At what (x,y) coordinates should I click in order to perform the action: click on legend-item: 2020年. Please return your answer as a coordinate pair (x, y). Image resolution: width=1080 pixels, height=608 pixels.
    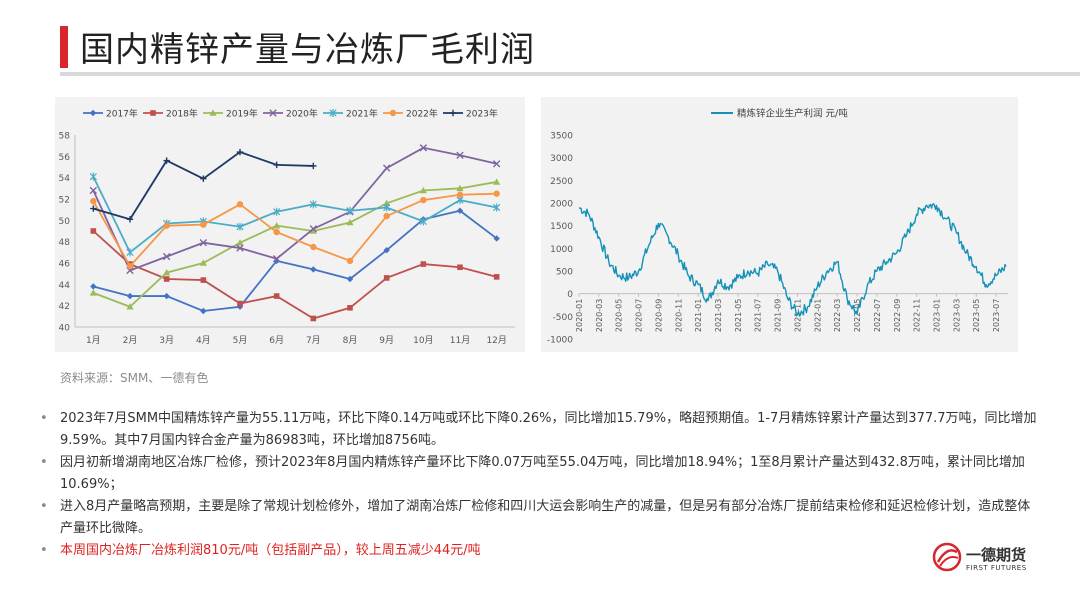
    Looking at the image, I should click on (290, 114).